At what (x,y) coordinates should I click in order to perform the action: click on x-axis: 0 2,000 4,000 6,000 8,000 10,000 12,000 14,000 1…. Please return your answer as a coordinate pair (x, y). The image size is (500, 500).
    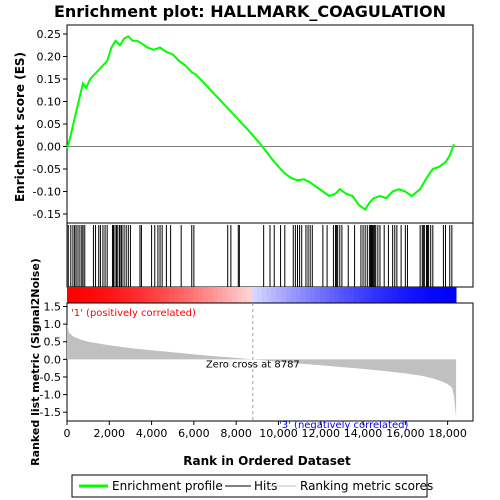
    Looking at the image, I should click on (265, 430).